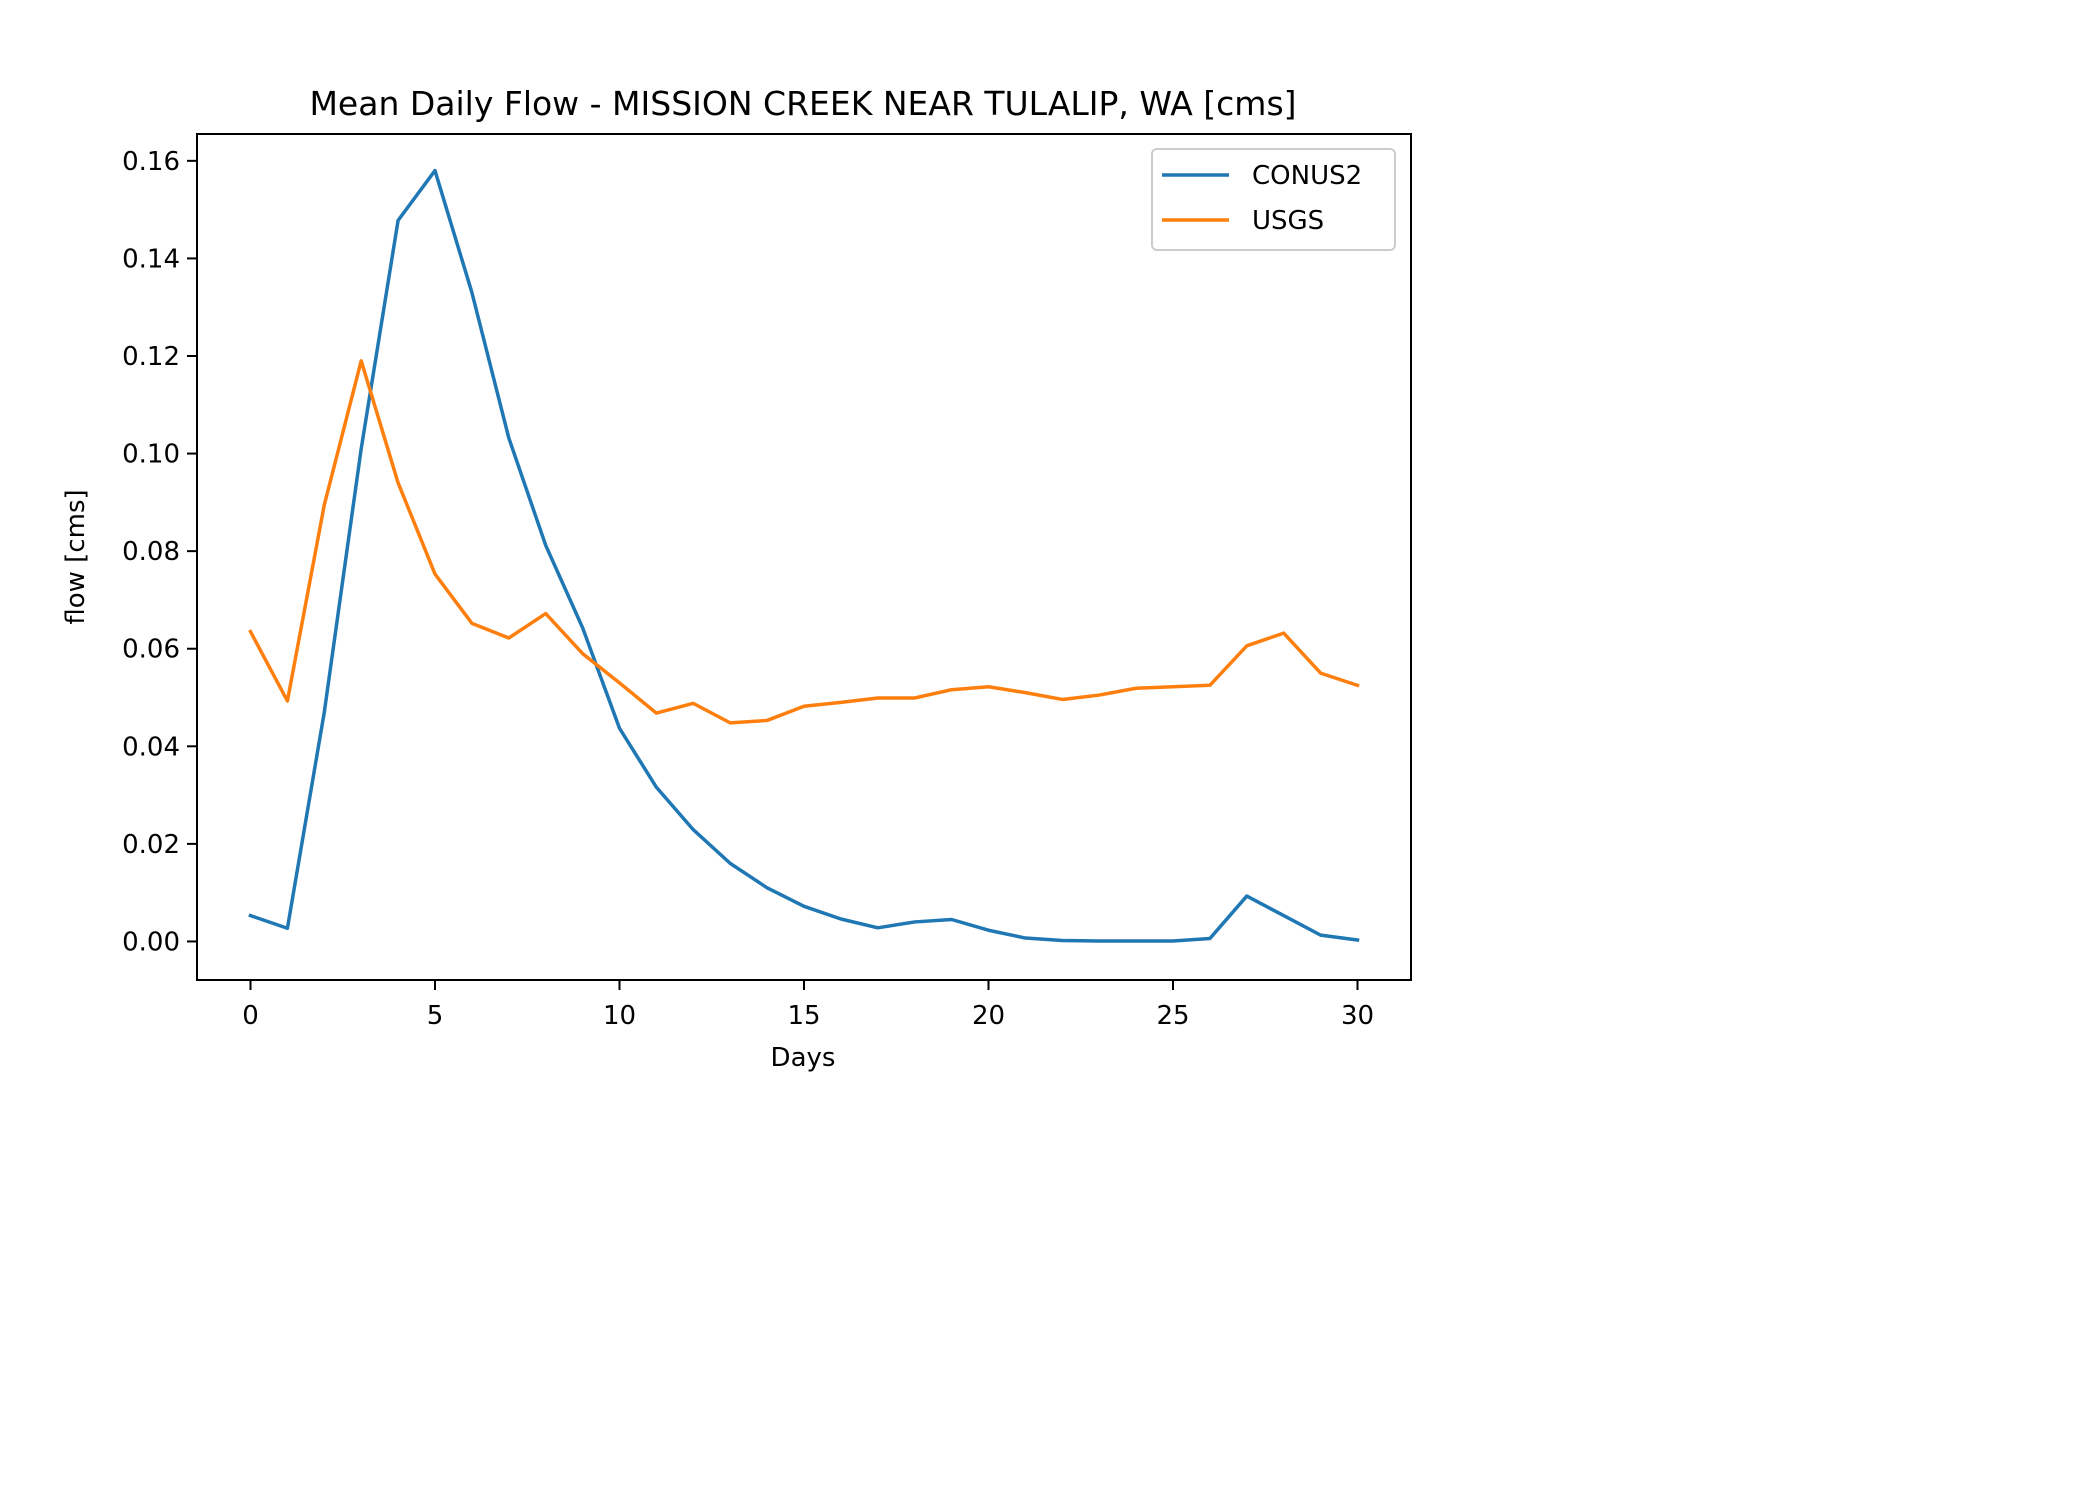 The width and height of the screenshot is (2100, 1500). What do you see at coordinates (1172, 1016) in the screenshot?
I see `x-tick-label: 25` at bounding box center [1172, 1016].